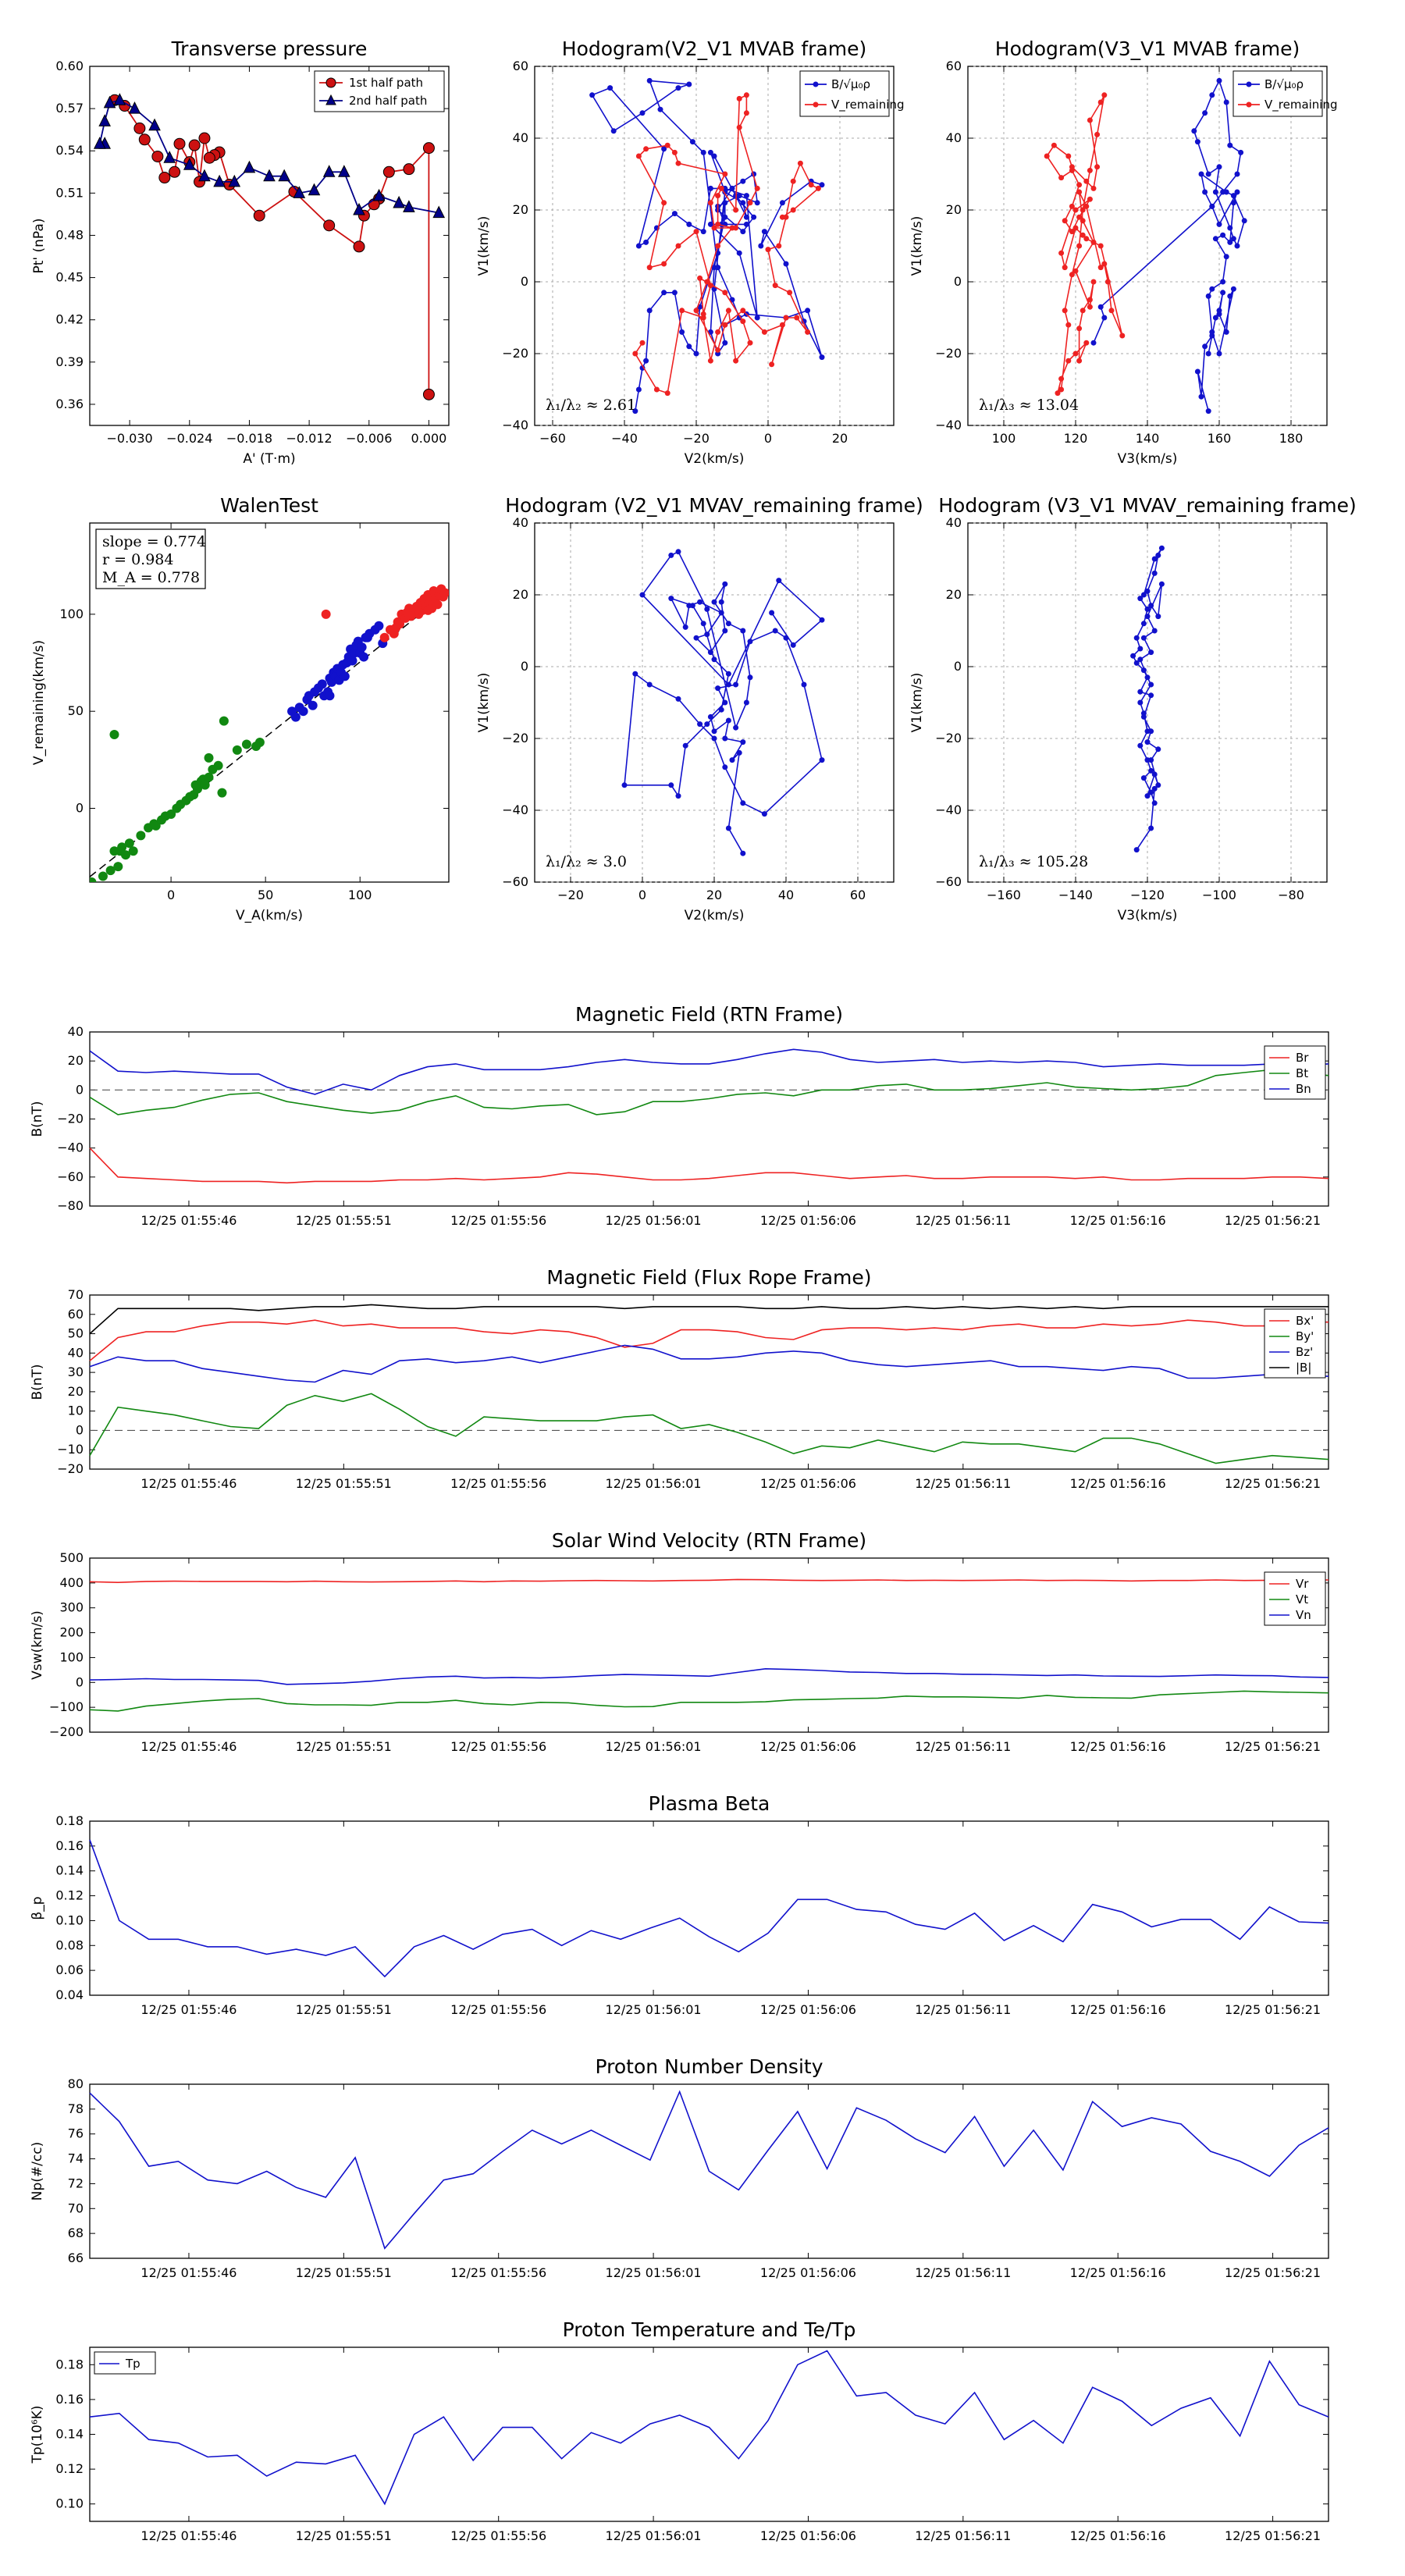  Describe the element at coordinates (76, 2108) in the screenshot. I see `y-tick-label: 78` at that location.